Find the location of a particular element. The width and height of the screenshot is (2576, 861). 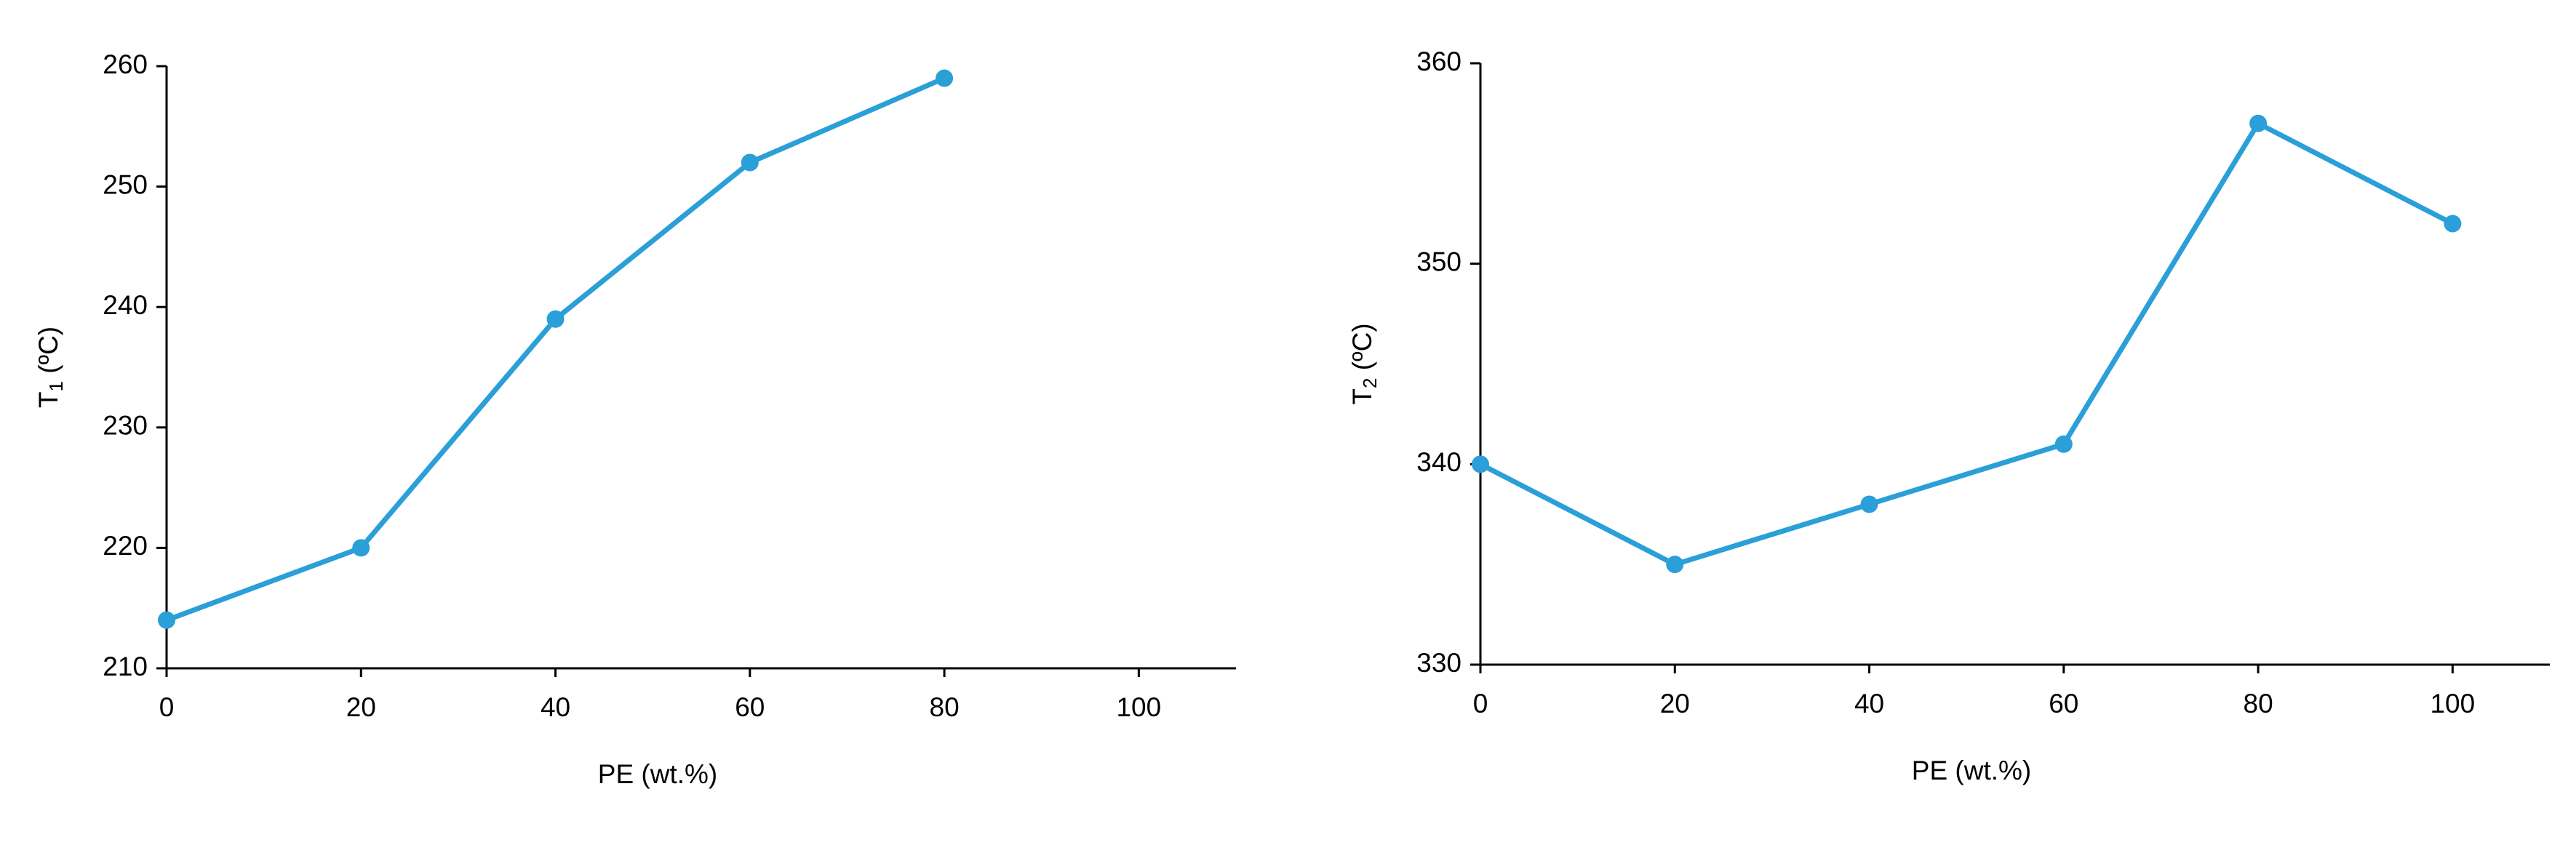

y-tick-label: 220 is located at coordinates (125, 546).